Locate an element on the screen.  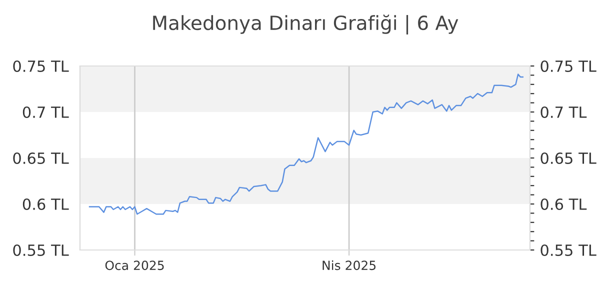
y2-tick-label: 0.75 TL is located at coordinates (568, 66).